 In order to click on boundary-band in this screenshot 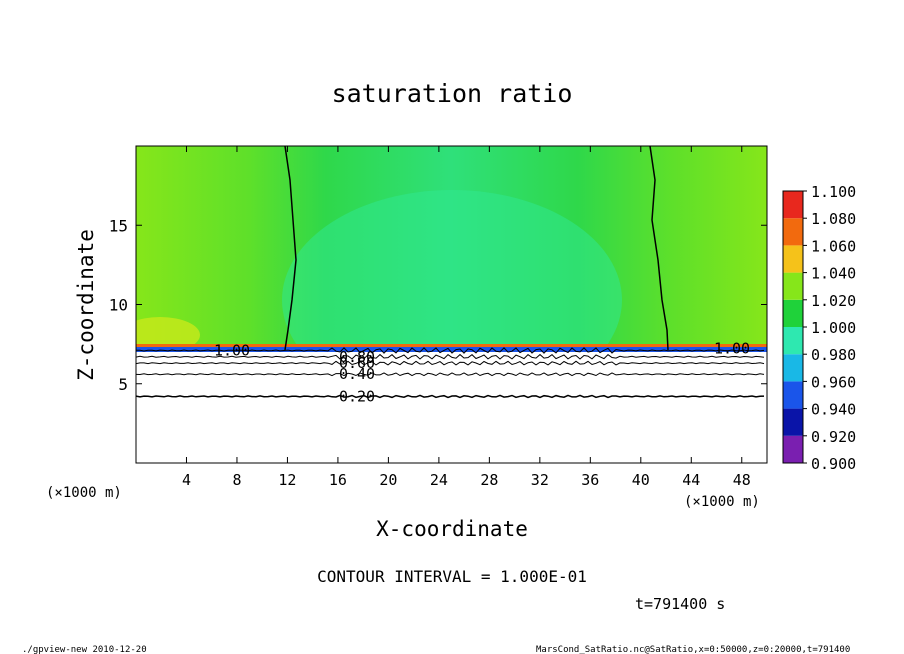, I will do `click(451, 349)`.